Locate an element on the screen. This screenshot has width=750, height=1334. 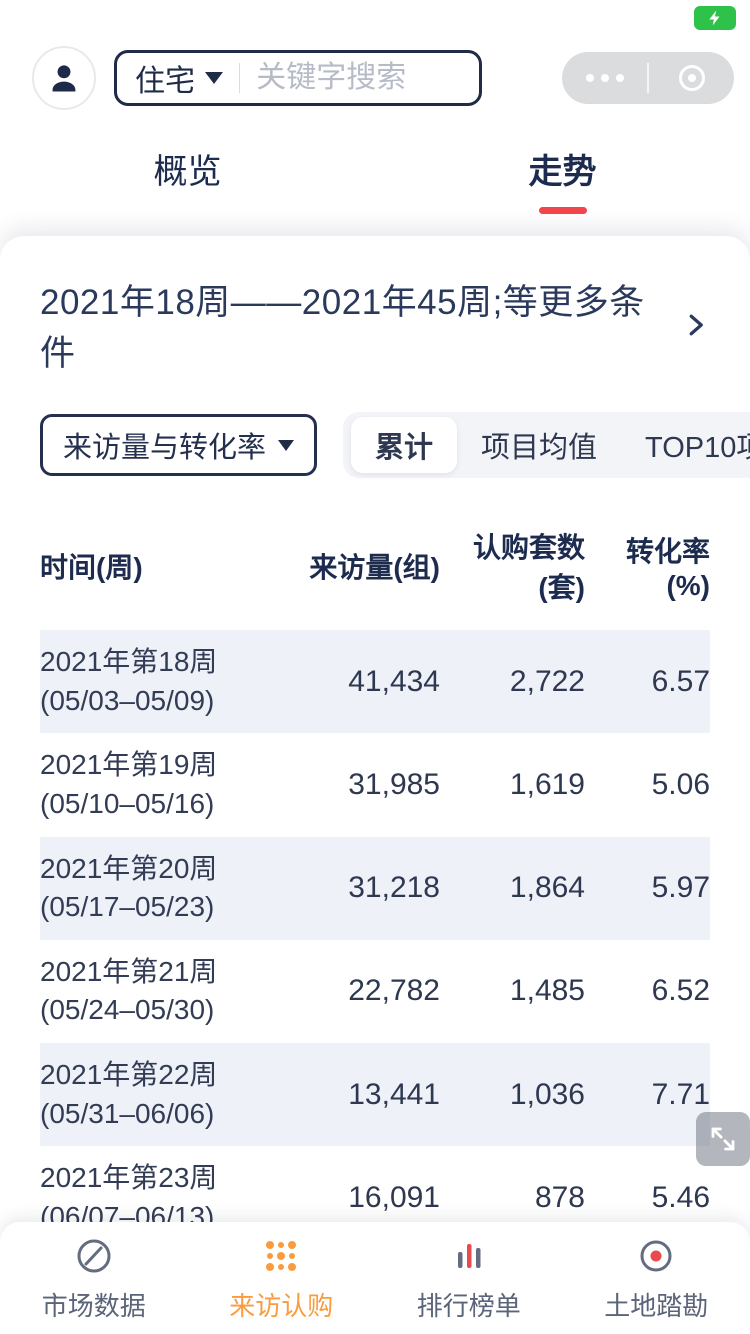
table-header-row: 时间(周) 来访量(组) 认购套数(套) 转化率(%) is located at coordinates (375, 566).